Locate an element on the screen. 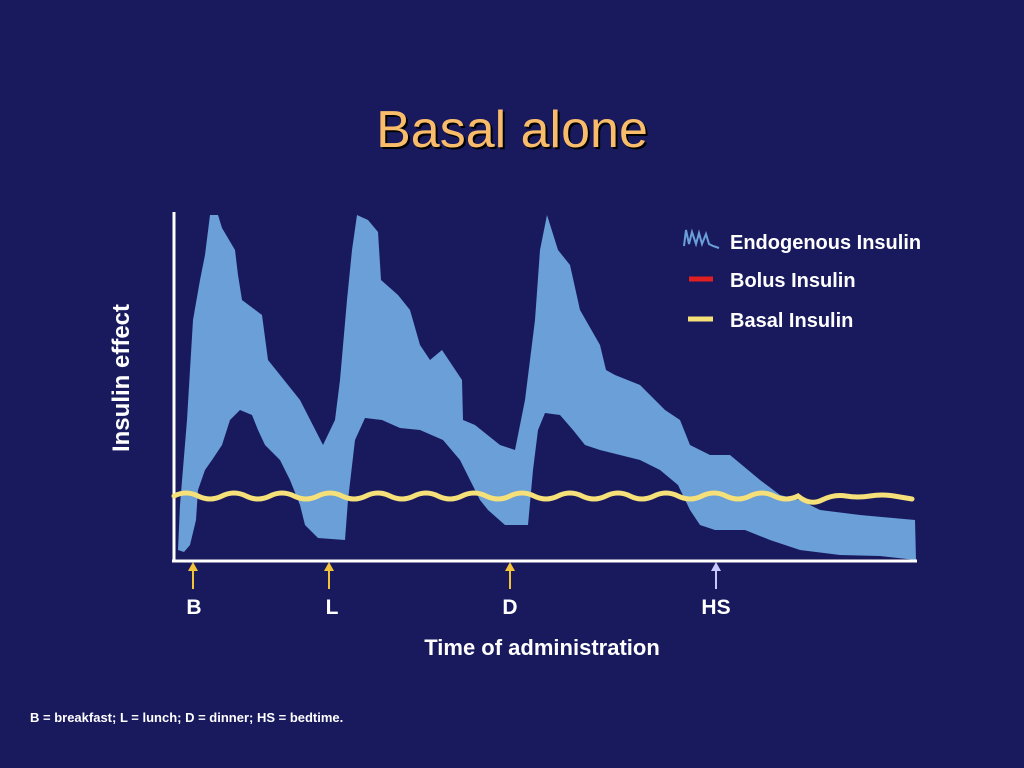 This screenshot has height=768, width=1024. legend-label-endogenous: Endogenous Insulin is located at coordinates (826, 243).